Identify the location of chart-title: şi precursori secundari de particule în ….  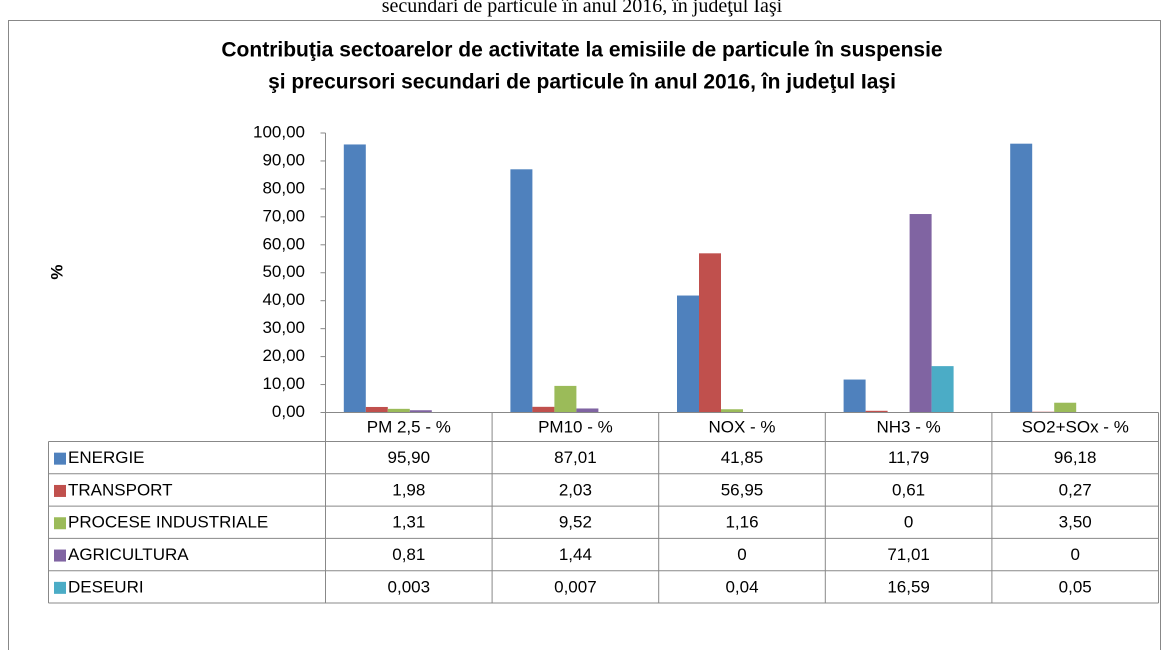
(582, 82).